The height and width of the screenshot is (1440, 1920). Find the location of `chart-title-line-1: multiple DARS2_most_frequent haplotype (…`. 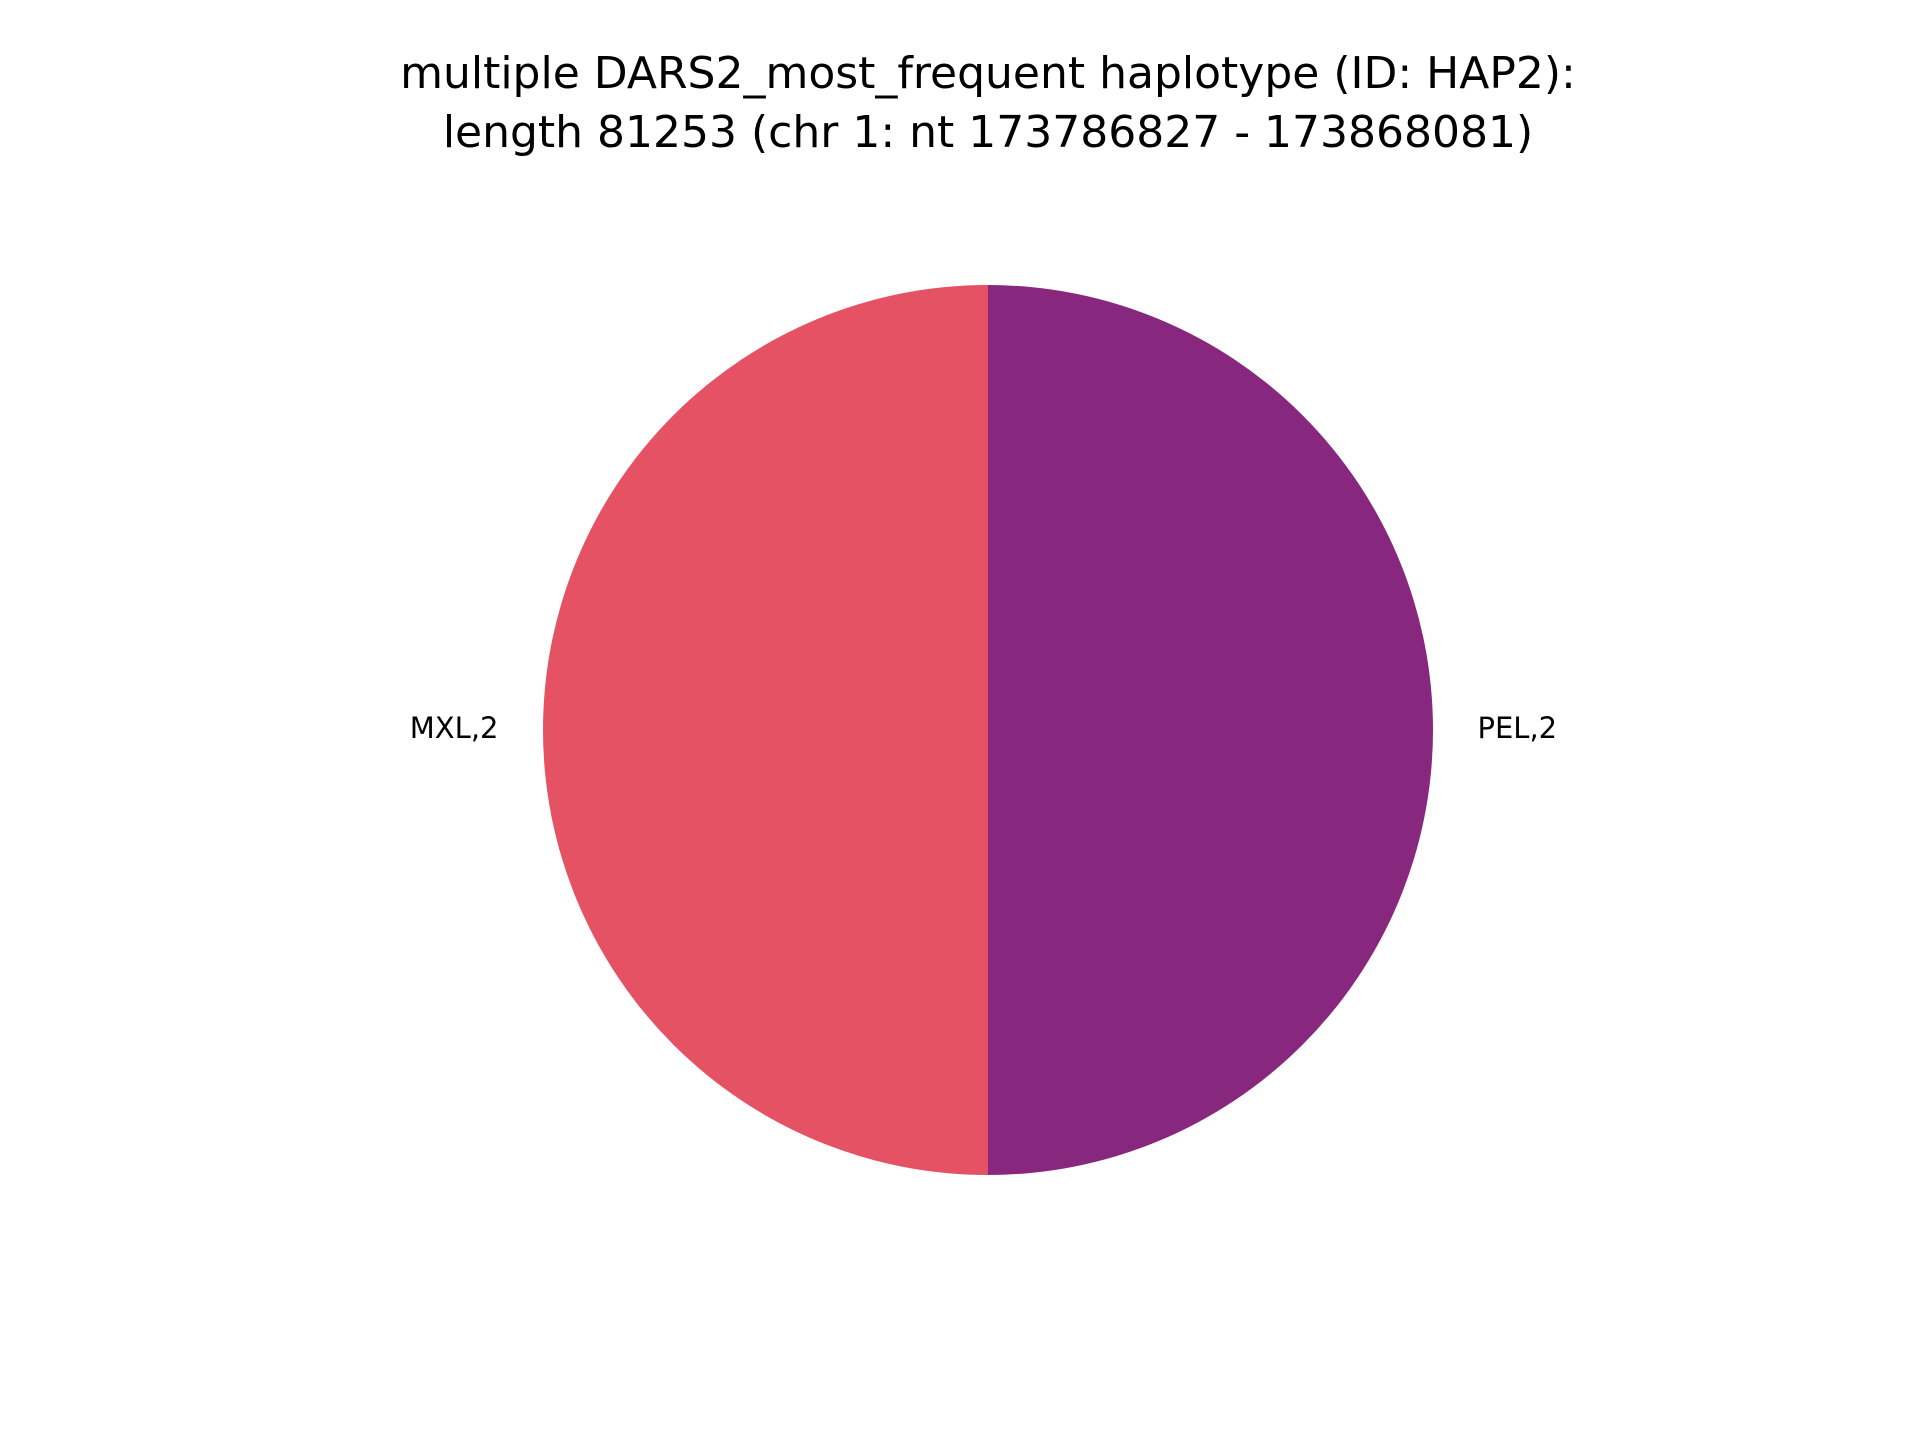

chart-title-line-1: multiple DARS2_most_frequent haplotype (… is located at coordinates (988, 73).